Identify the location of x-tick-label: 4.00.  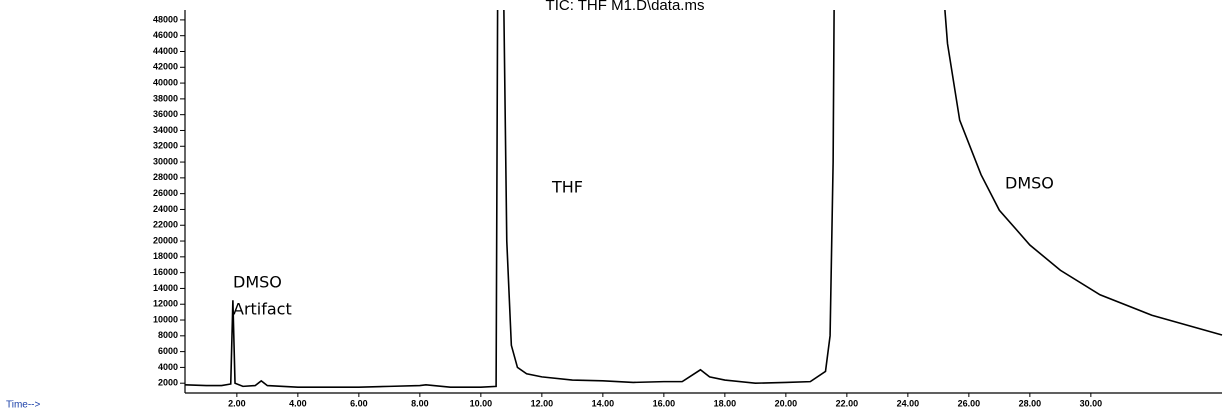
(298, 403).